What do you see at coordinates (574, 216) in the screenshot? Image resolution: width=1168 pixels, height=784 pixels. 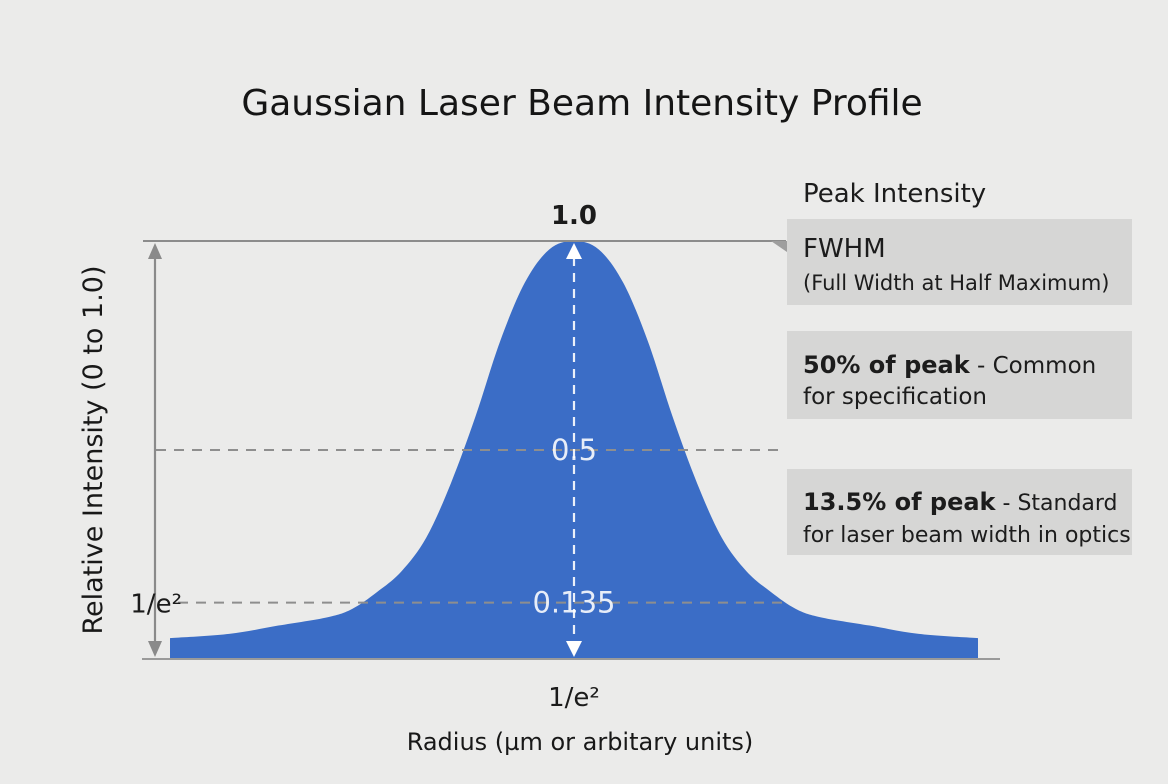 I see `peak-value-label: 1.0` at bounding box center [574, 216].